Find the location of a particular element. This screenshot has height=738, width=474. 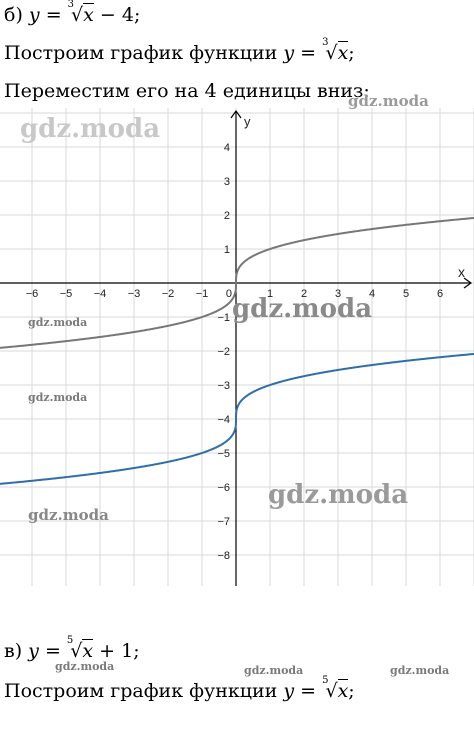

x-axis-label: x is located at coordinates (461, 272).